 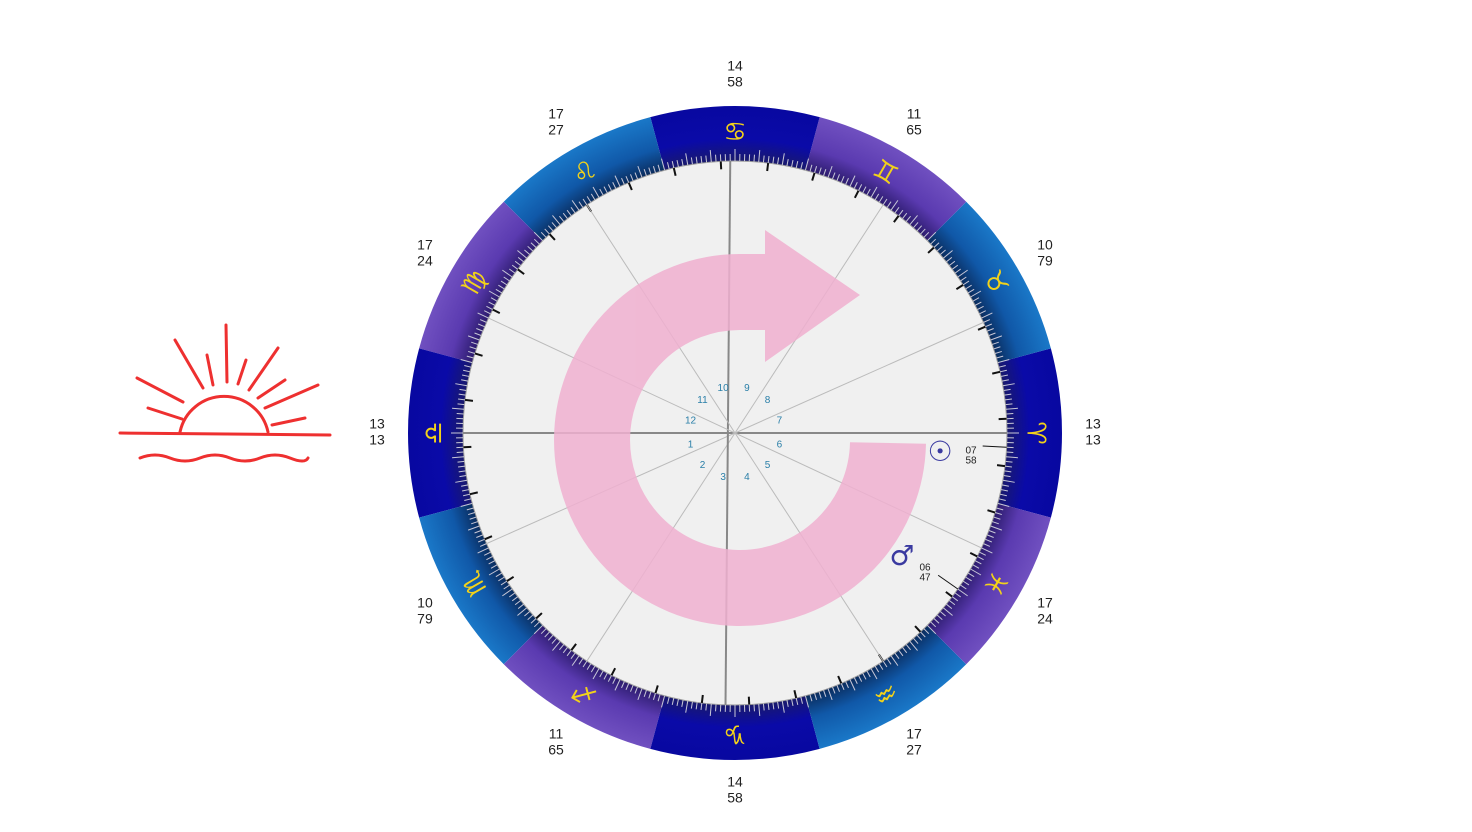 What do you see at coordinates (735, 782) in the screenshot?
I see `cusp-degree: 14` at bounding box center [735, 782].